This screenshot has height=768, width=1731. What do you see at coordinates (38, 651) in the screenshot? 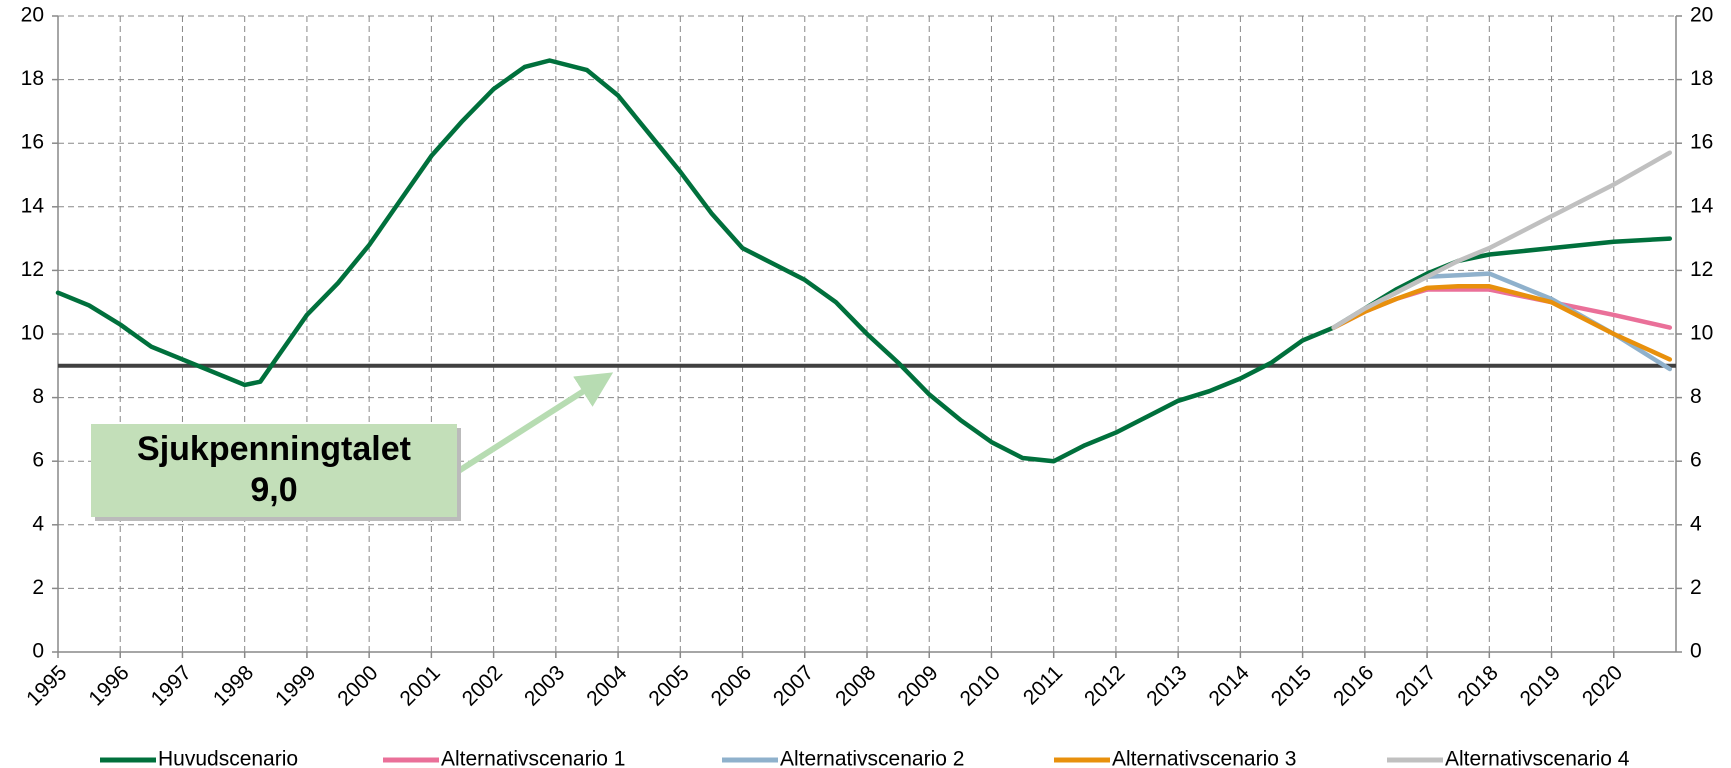
I see `y-tick-label: 0` at bounding box center [38, 651].